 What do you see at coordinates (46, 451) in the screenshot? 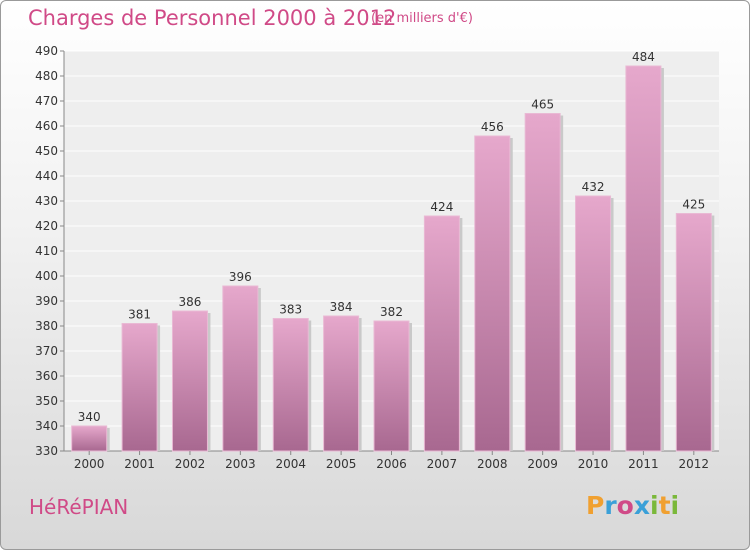
I see `y-tick-label: 330` at bounding box center [46, 451].